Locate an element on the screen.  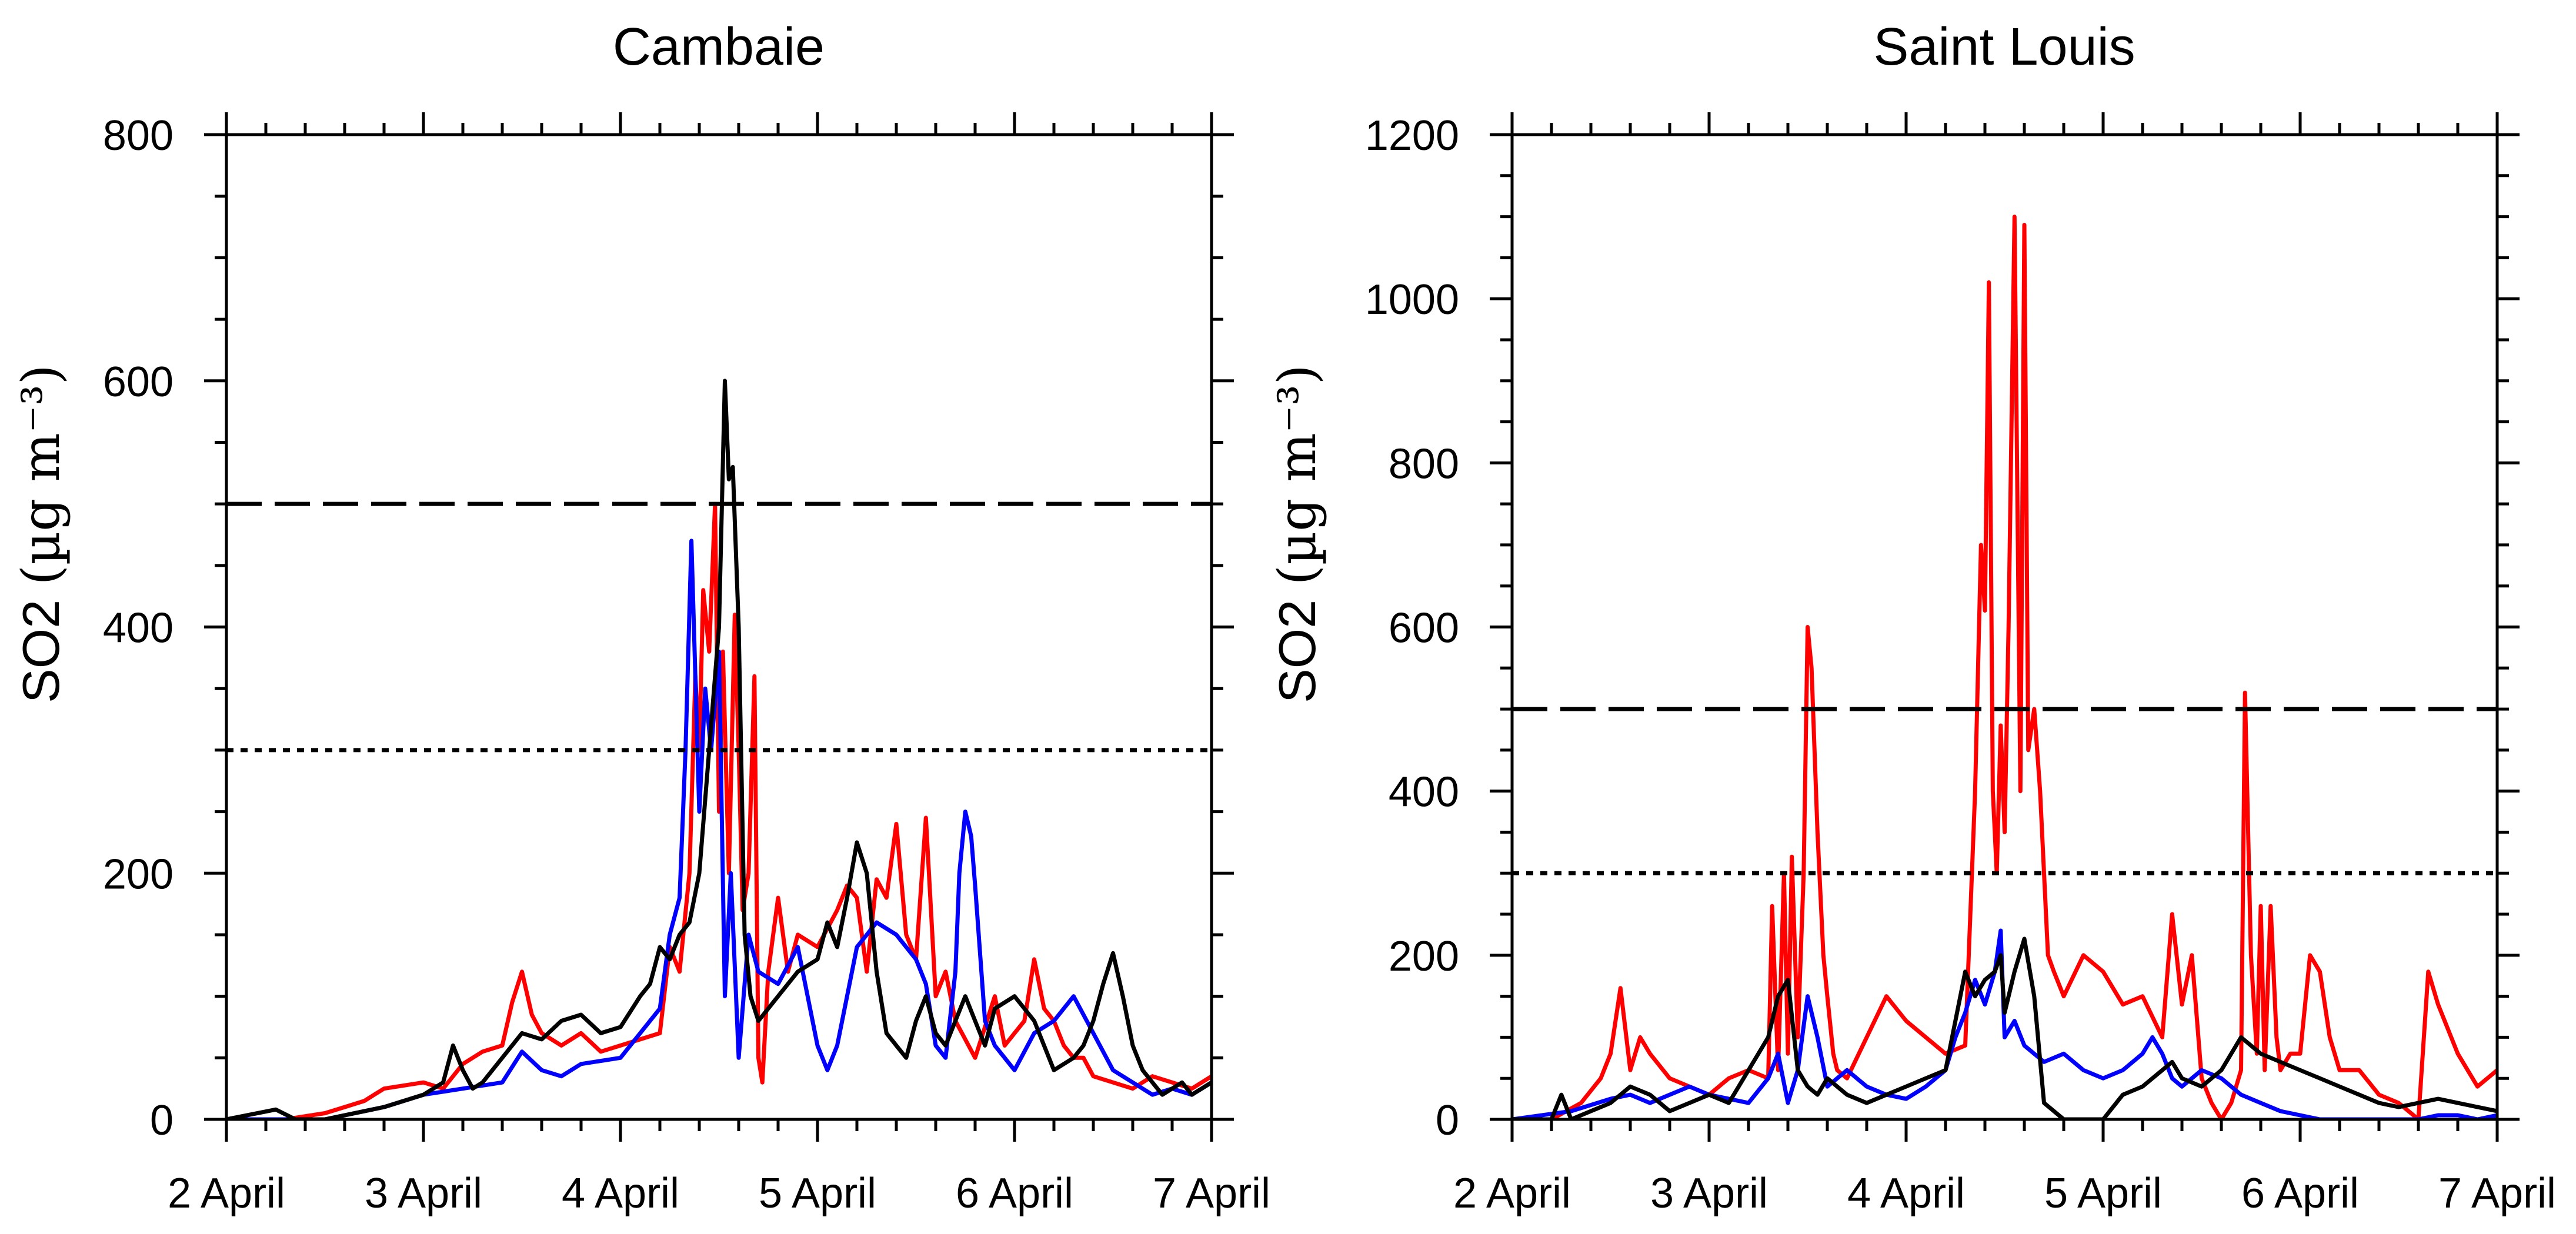
chart-title: Cambaie is located at coordinates (719, 47).